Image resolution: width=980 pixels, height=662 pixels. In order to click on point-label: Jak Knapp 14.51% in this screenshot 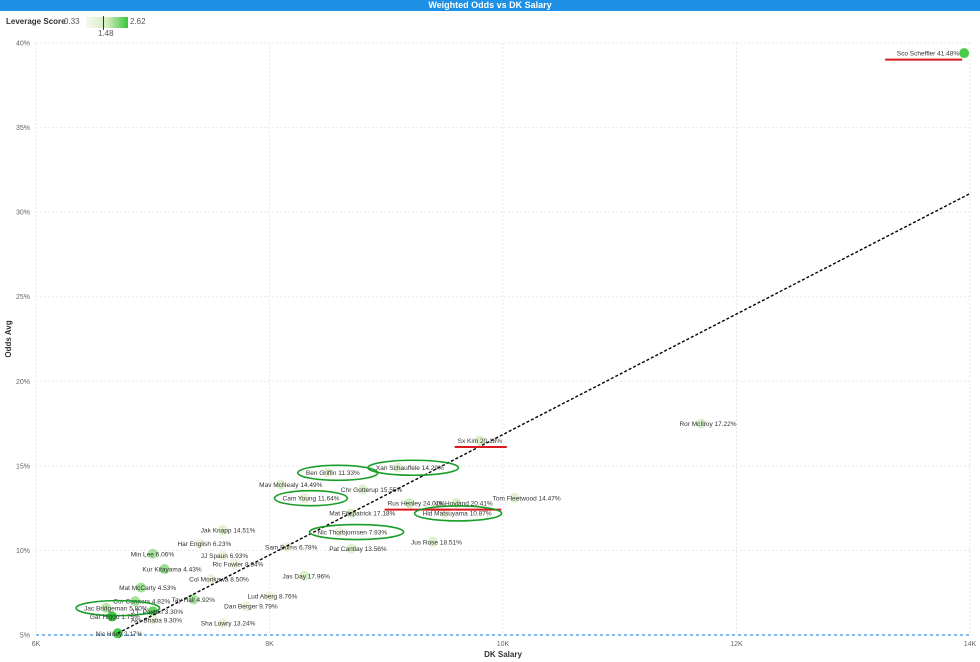, I will do `click(228, 531)`.